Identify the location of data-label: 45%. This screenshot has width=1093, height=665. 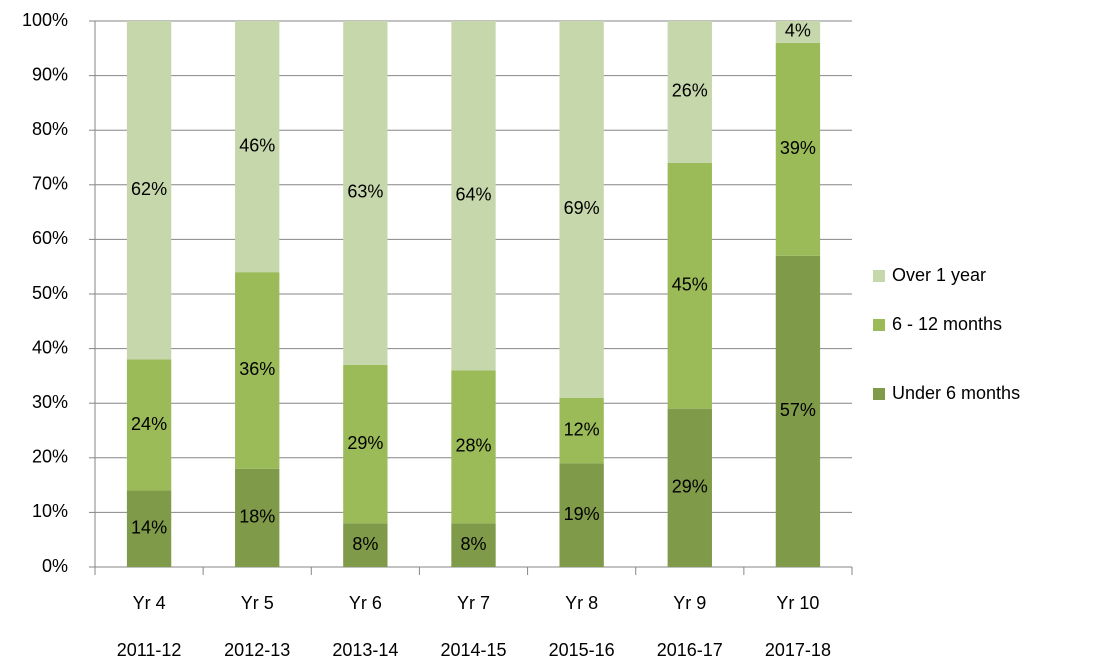
(690, 285).